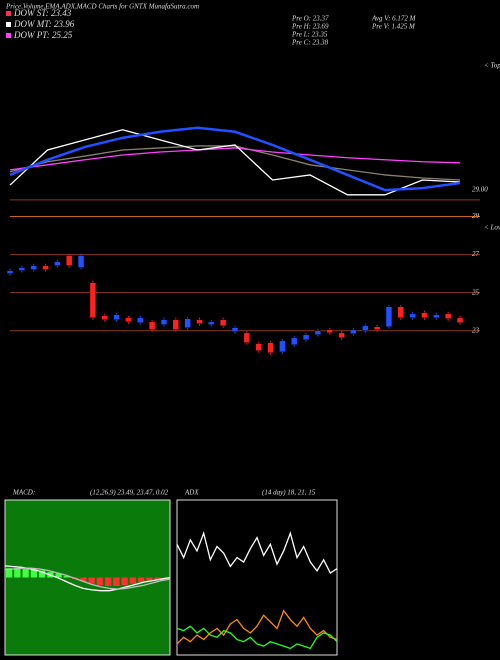 The height and width of the screenshot is (660, 500). What do you see at coordinates (310, 27) in the screenshot?
I see `stat-label: Pre H: 23.69` at bounding box center [310, 27].